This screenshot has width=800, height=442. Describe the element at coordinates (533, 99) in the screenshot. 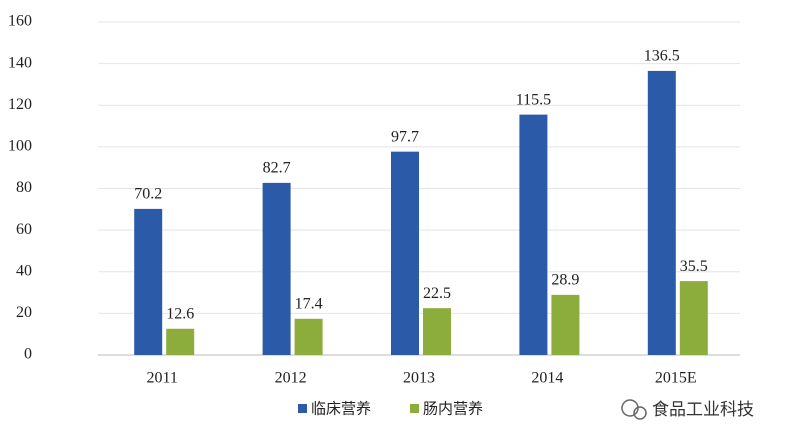

I see `value-label: 115.5` at that location.